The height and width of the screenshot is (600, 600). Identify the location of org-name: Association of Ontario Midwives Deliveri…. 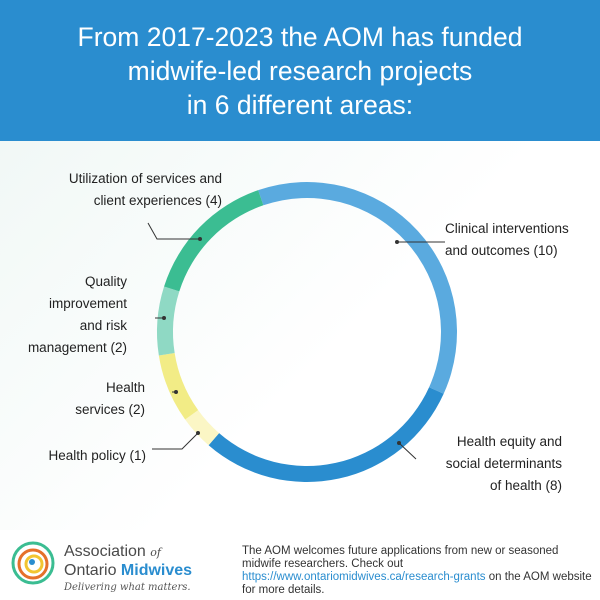
(128, 568).